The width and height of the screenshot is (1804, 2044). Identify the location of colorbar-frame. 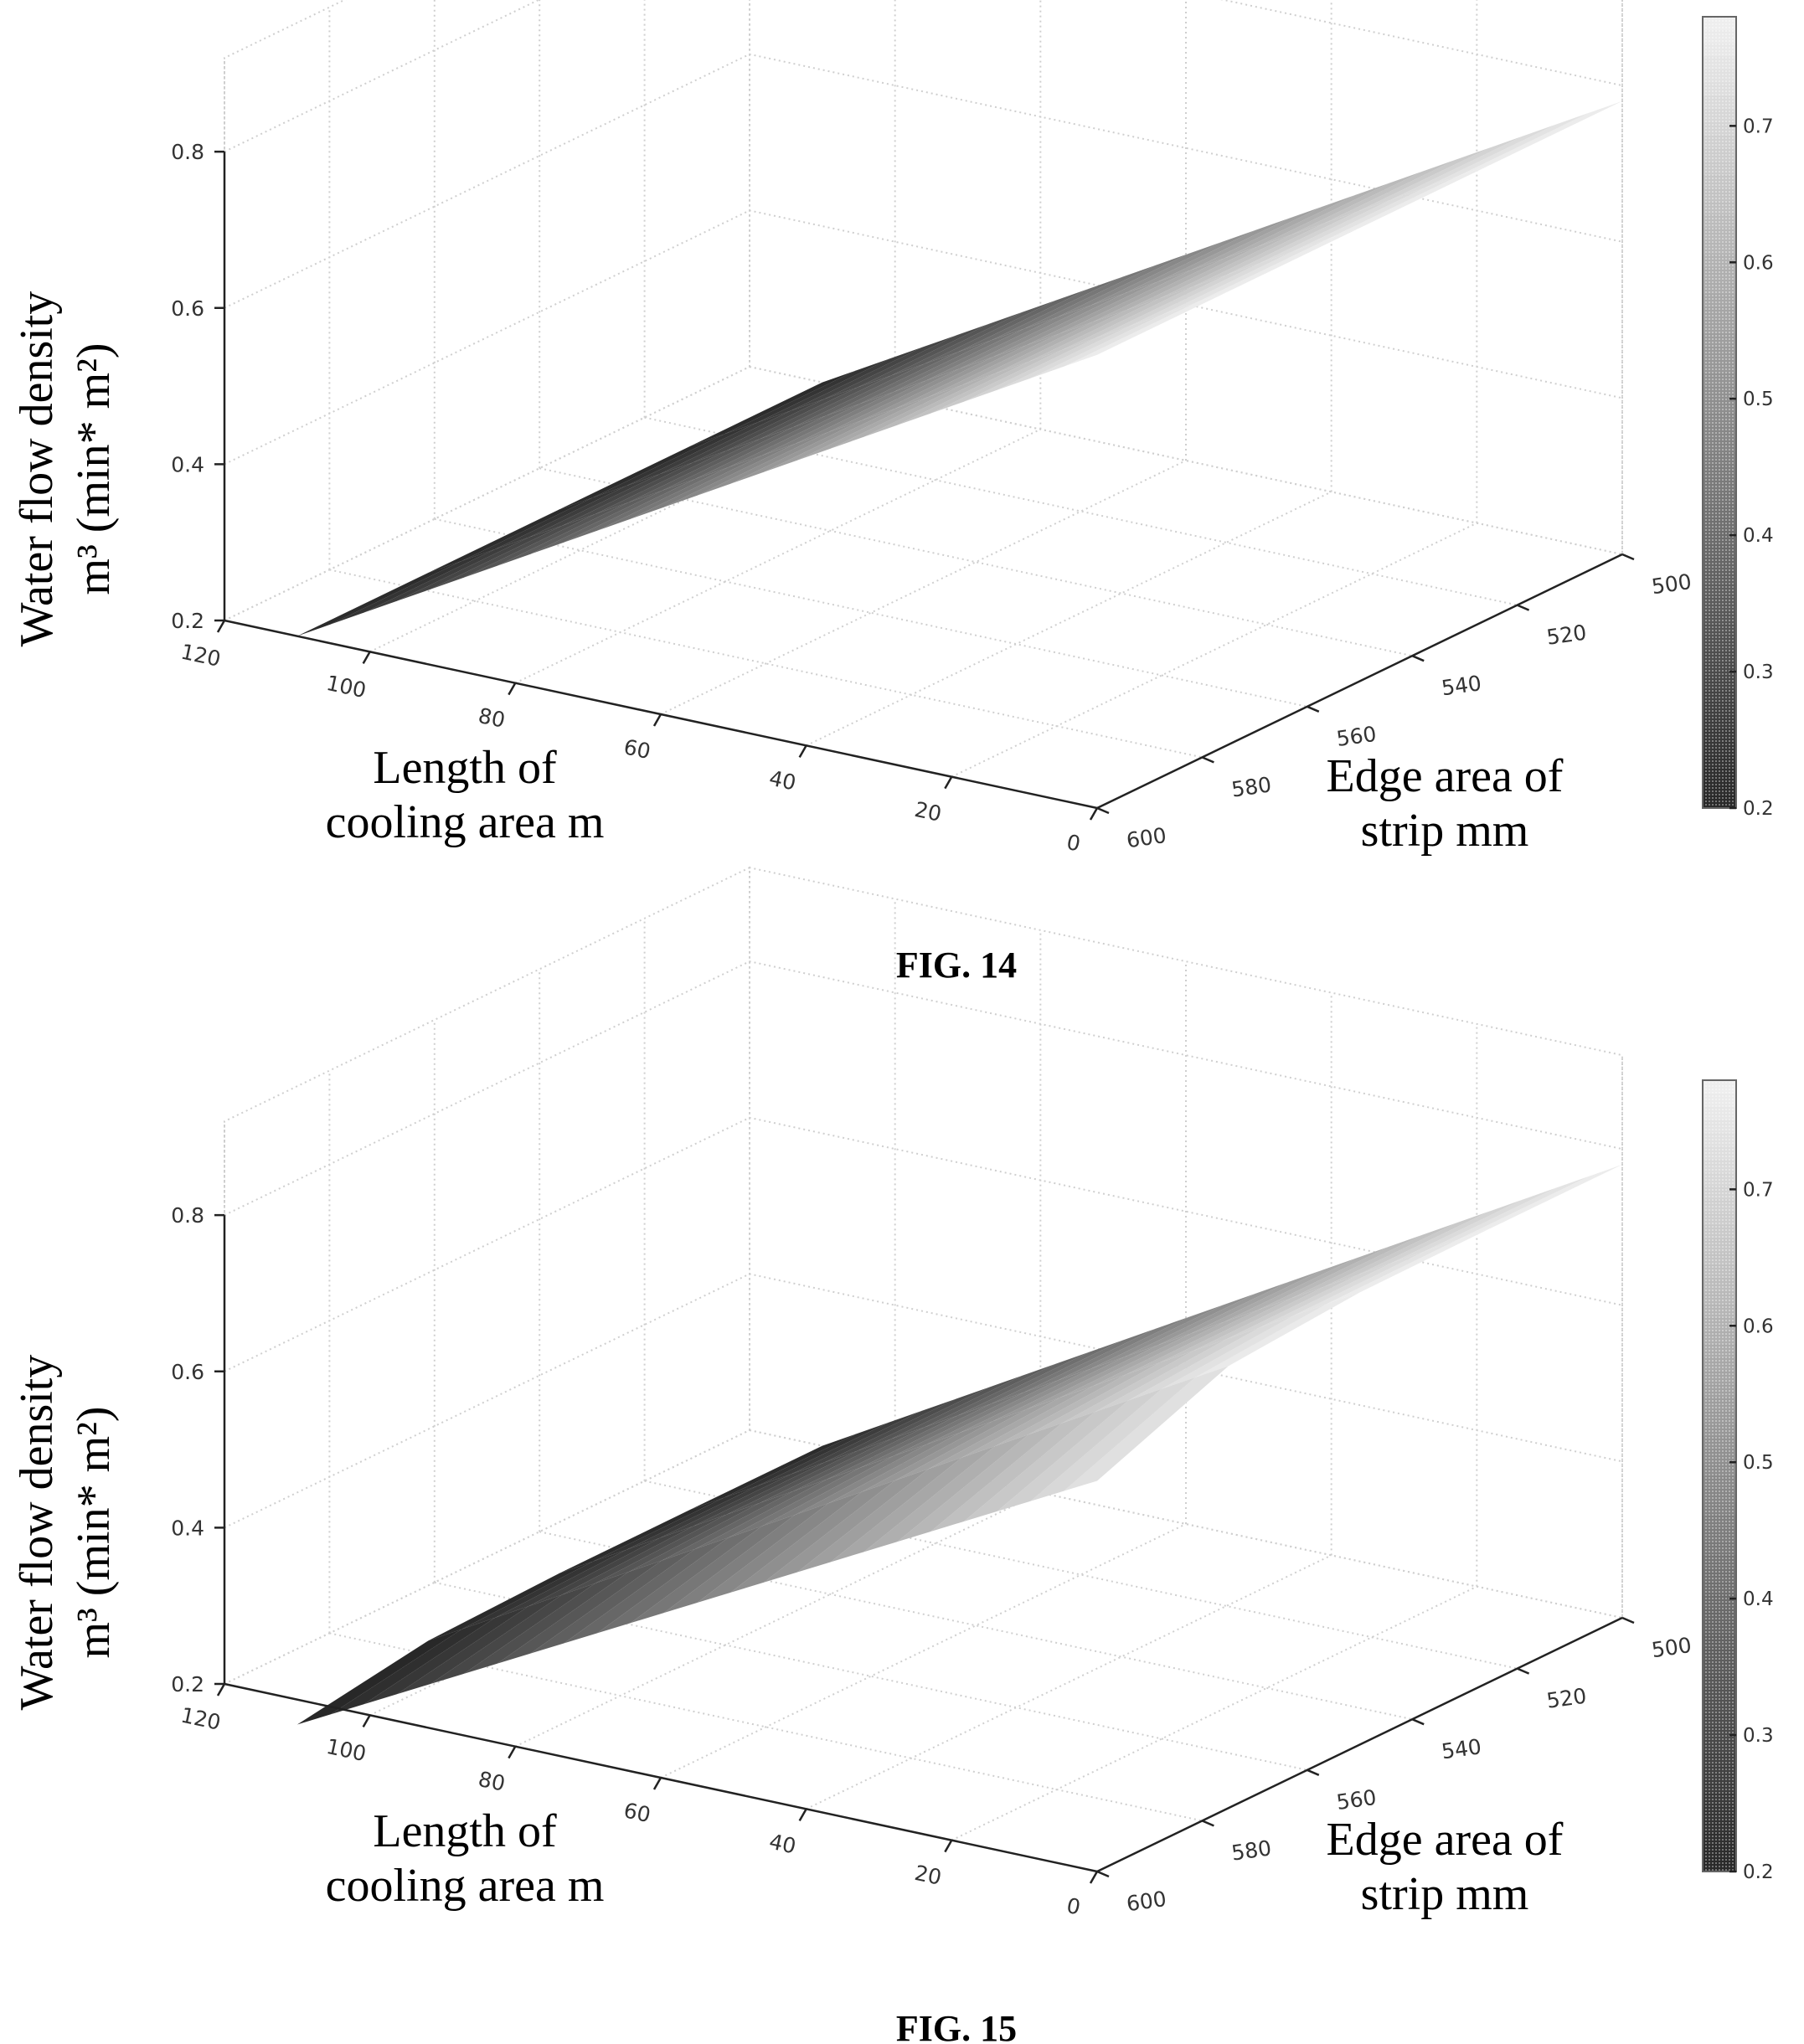
(1719, 412).